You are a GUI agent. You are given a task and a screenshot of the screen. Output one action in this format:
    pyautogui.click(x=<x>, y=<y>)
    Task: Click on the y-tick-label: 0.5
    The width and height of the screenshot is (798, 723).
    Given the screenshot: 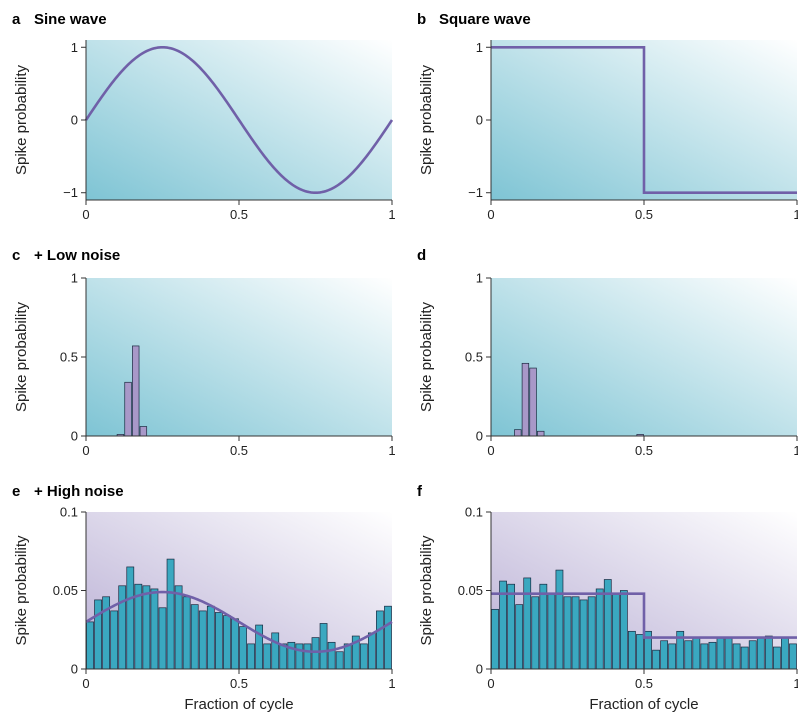 What is the action you would take?
    pyautogui.click(x=474, y=357)
    